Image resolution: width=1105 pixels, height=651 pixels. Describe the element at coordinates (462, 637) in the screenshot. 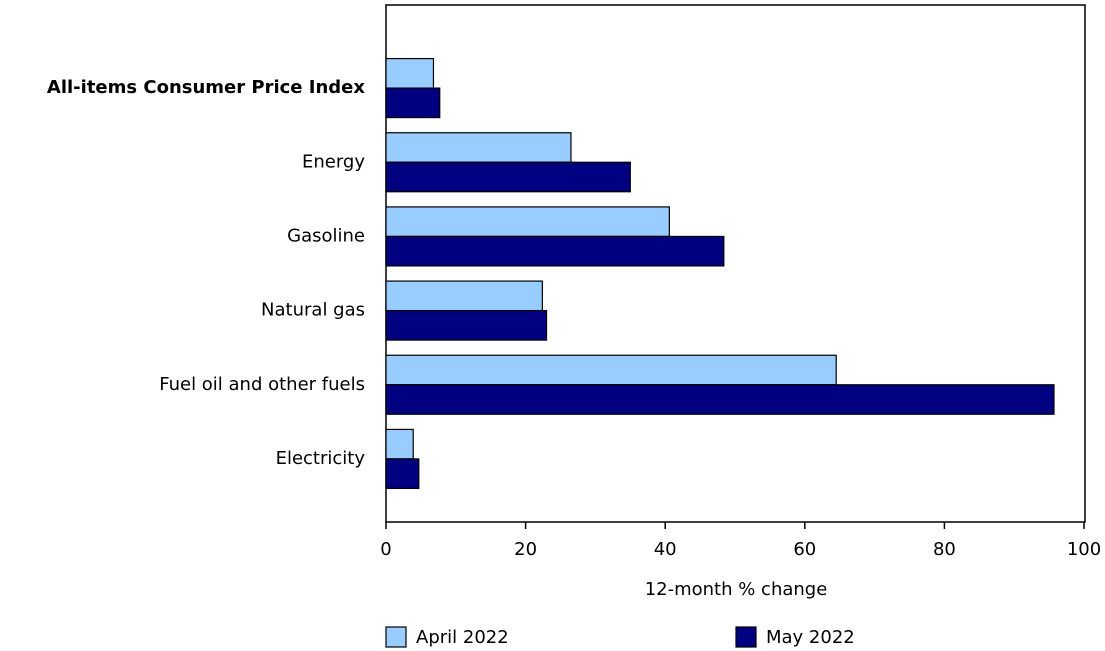

I see `legend-label: April 2022` at that location.